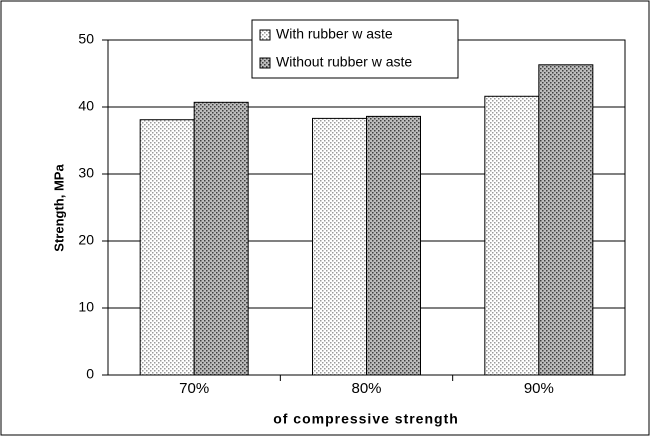 This screenshot has width=650, height=436. I want to click on y-tick-label: 40, so click(86, 106).